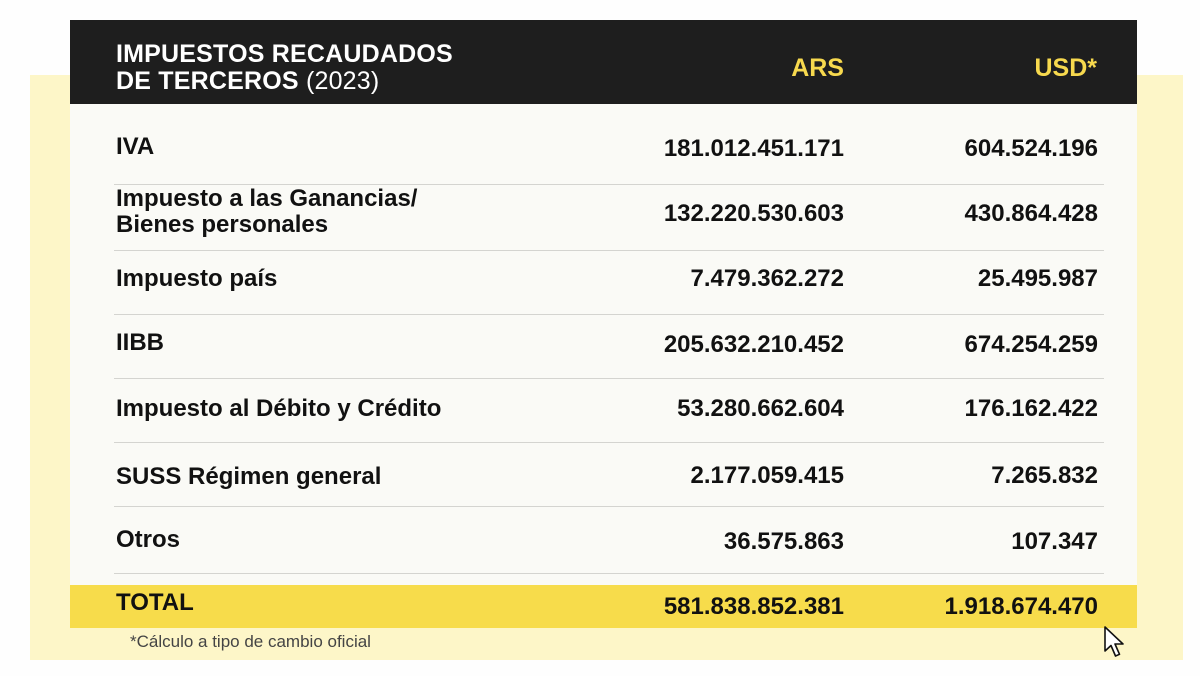 This screenshot has height=676, width=1200. What do you see at coordinates (1021, 606) in the screenshot?
I see `total-value-usd: 1.918.674.470` at bounding box center [1021, 606].